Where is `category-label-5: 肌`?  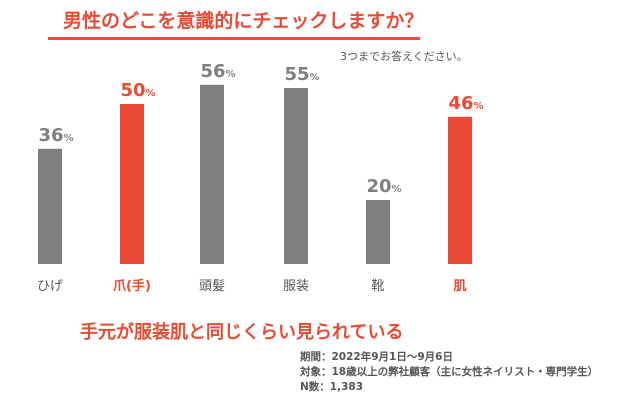
category-label-5: 肌 is located at coordinates (459, 286).